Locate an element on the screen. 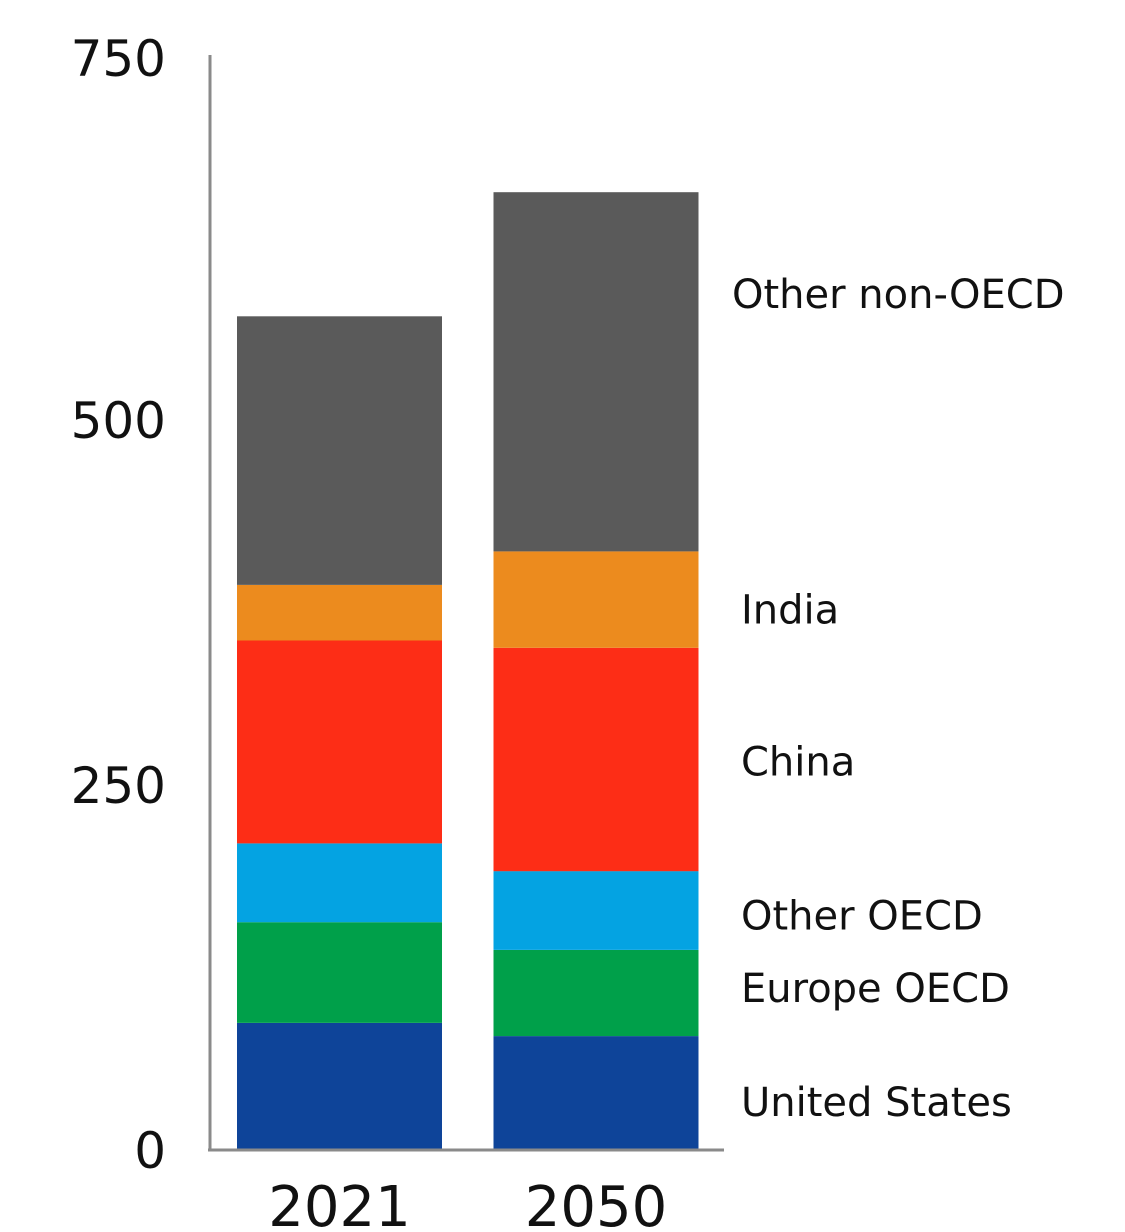 The width and height of the screenshot is (1125, 1232). bar-segment-other-non-oecd-2021 is located at coordinates (339, 450).